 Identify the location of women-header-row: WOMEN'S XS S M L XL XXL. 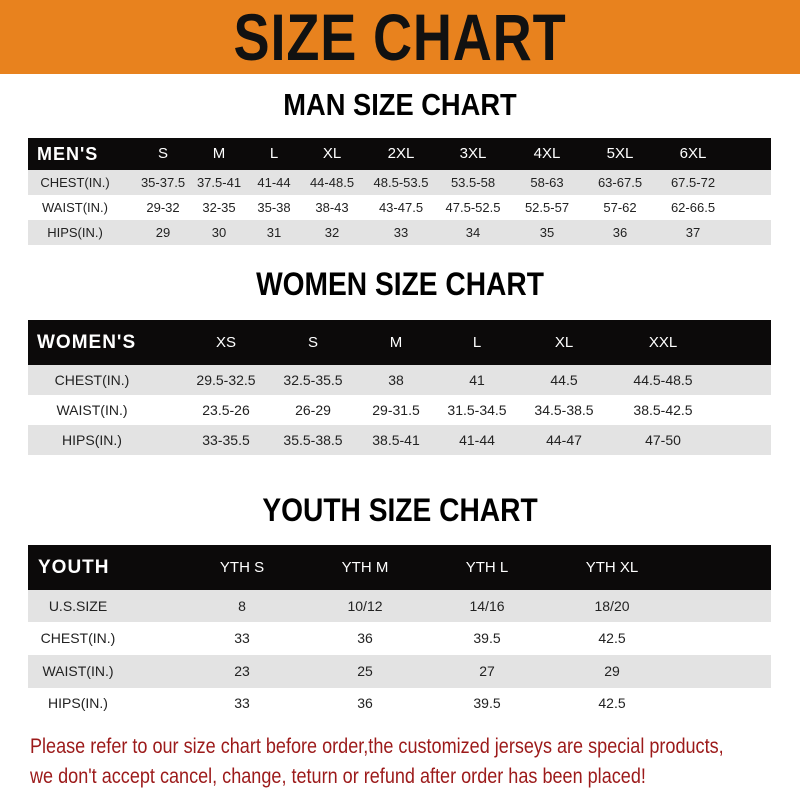
(399, 342).